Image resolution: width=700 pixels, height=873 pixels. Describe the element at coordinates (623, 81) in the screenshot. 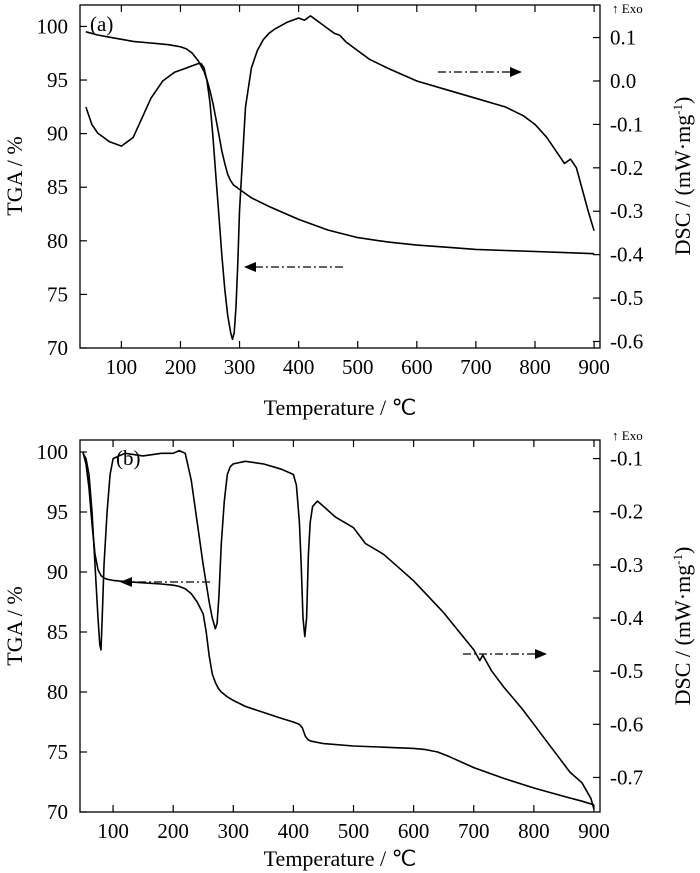

I see `y-right-tick-label: 0.0` at that location.